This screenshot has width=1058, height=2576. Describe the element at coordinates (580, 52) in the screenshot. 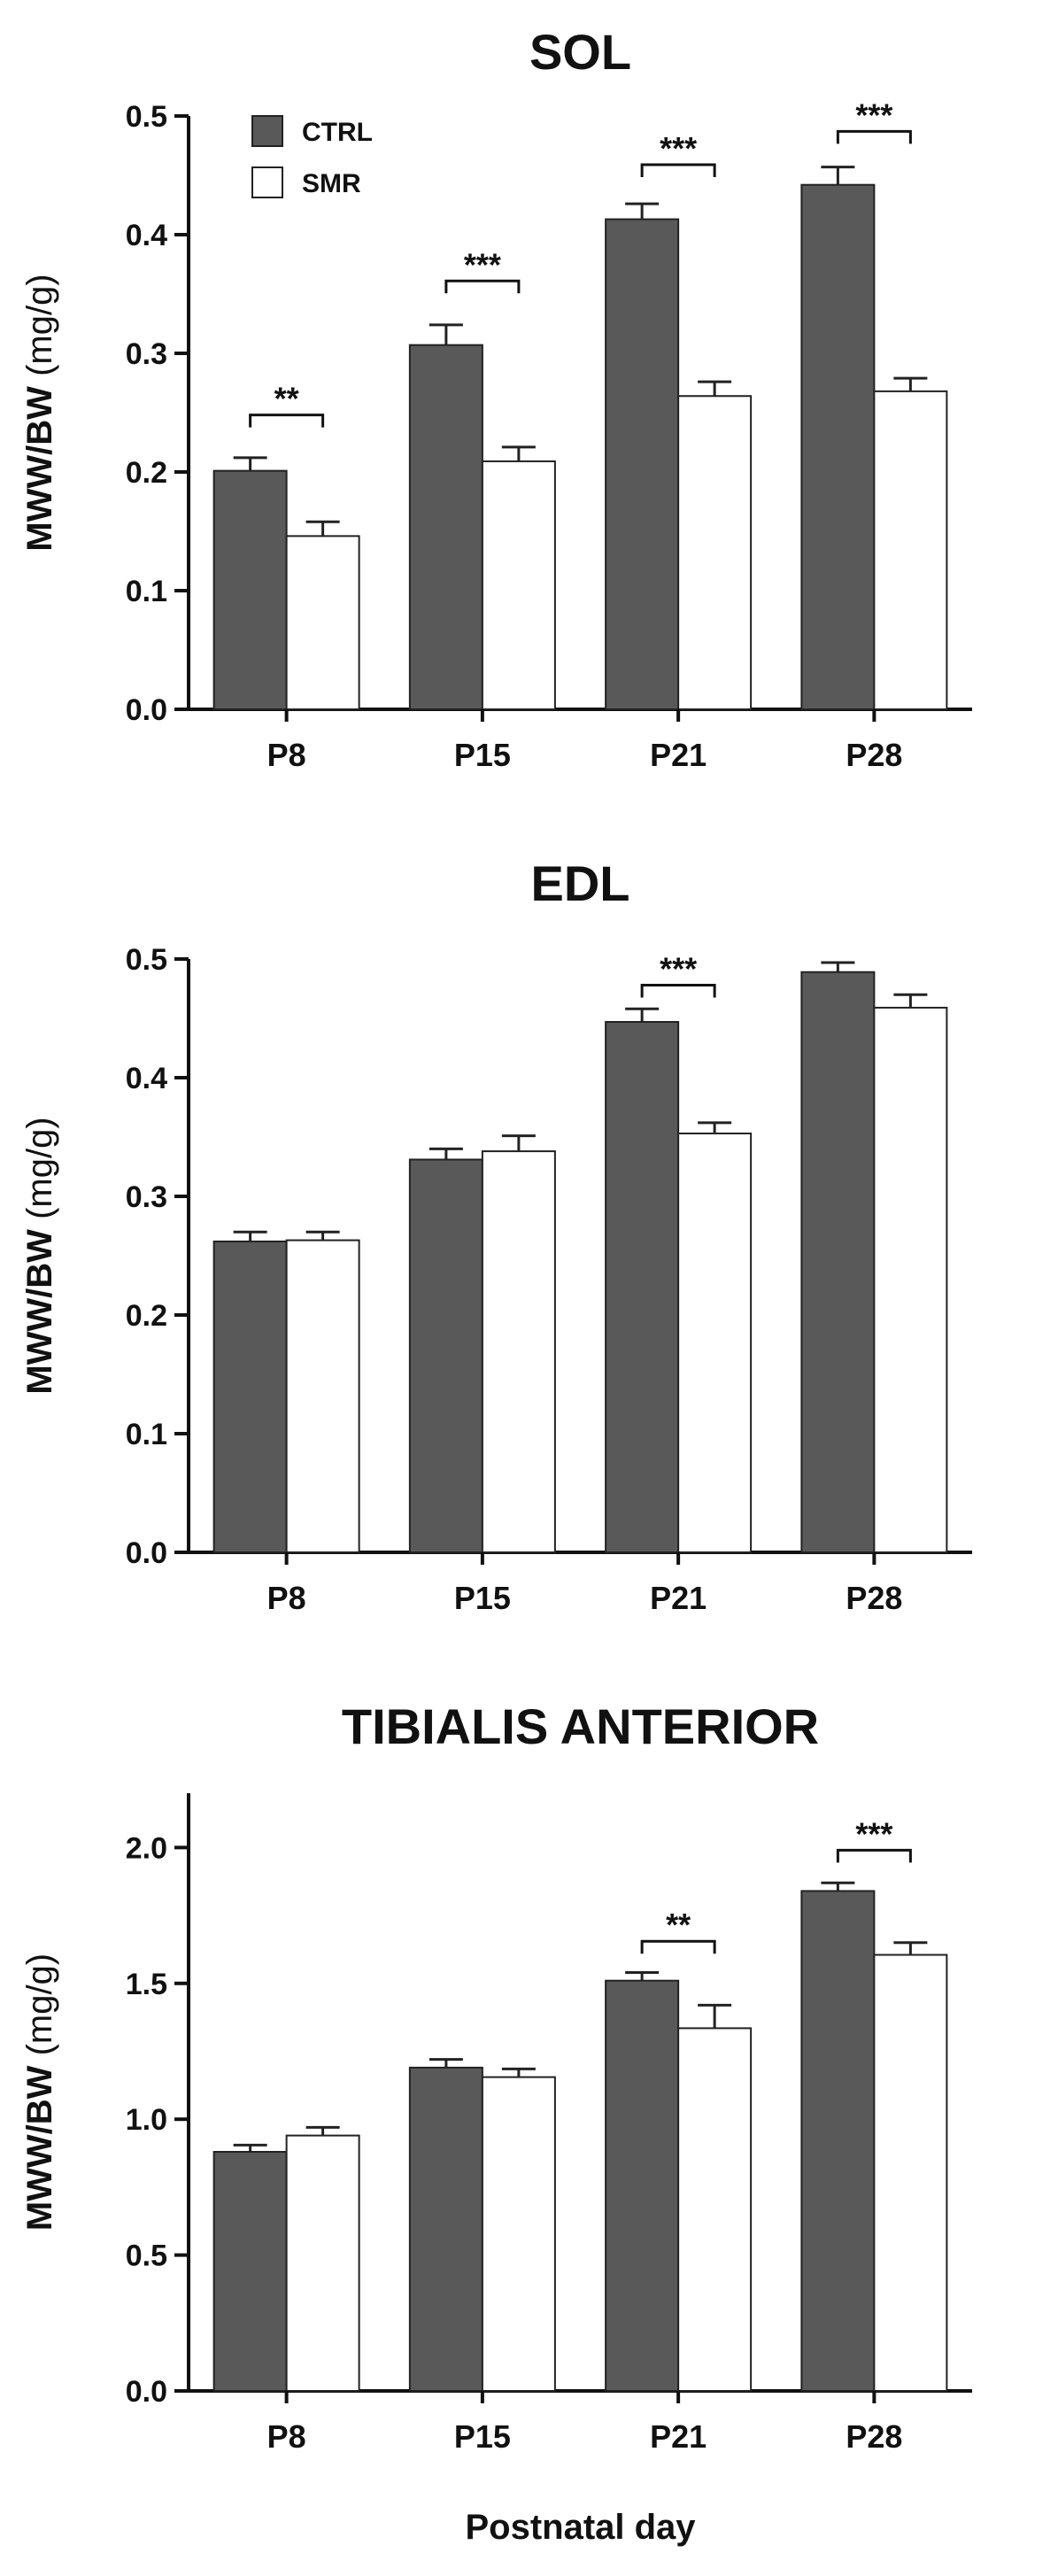

I see `chart-title: SOL` at that location.